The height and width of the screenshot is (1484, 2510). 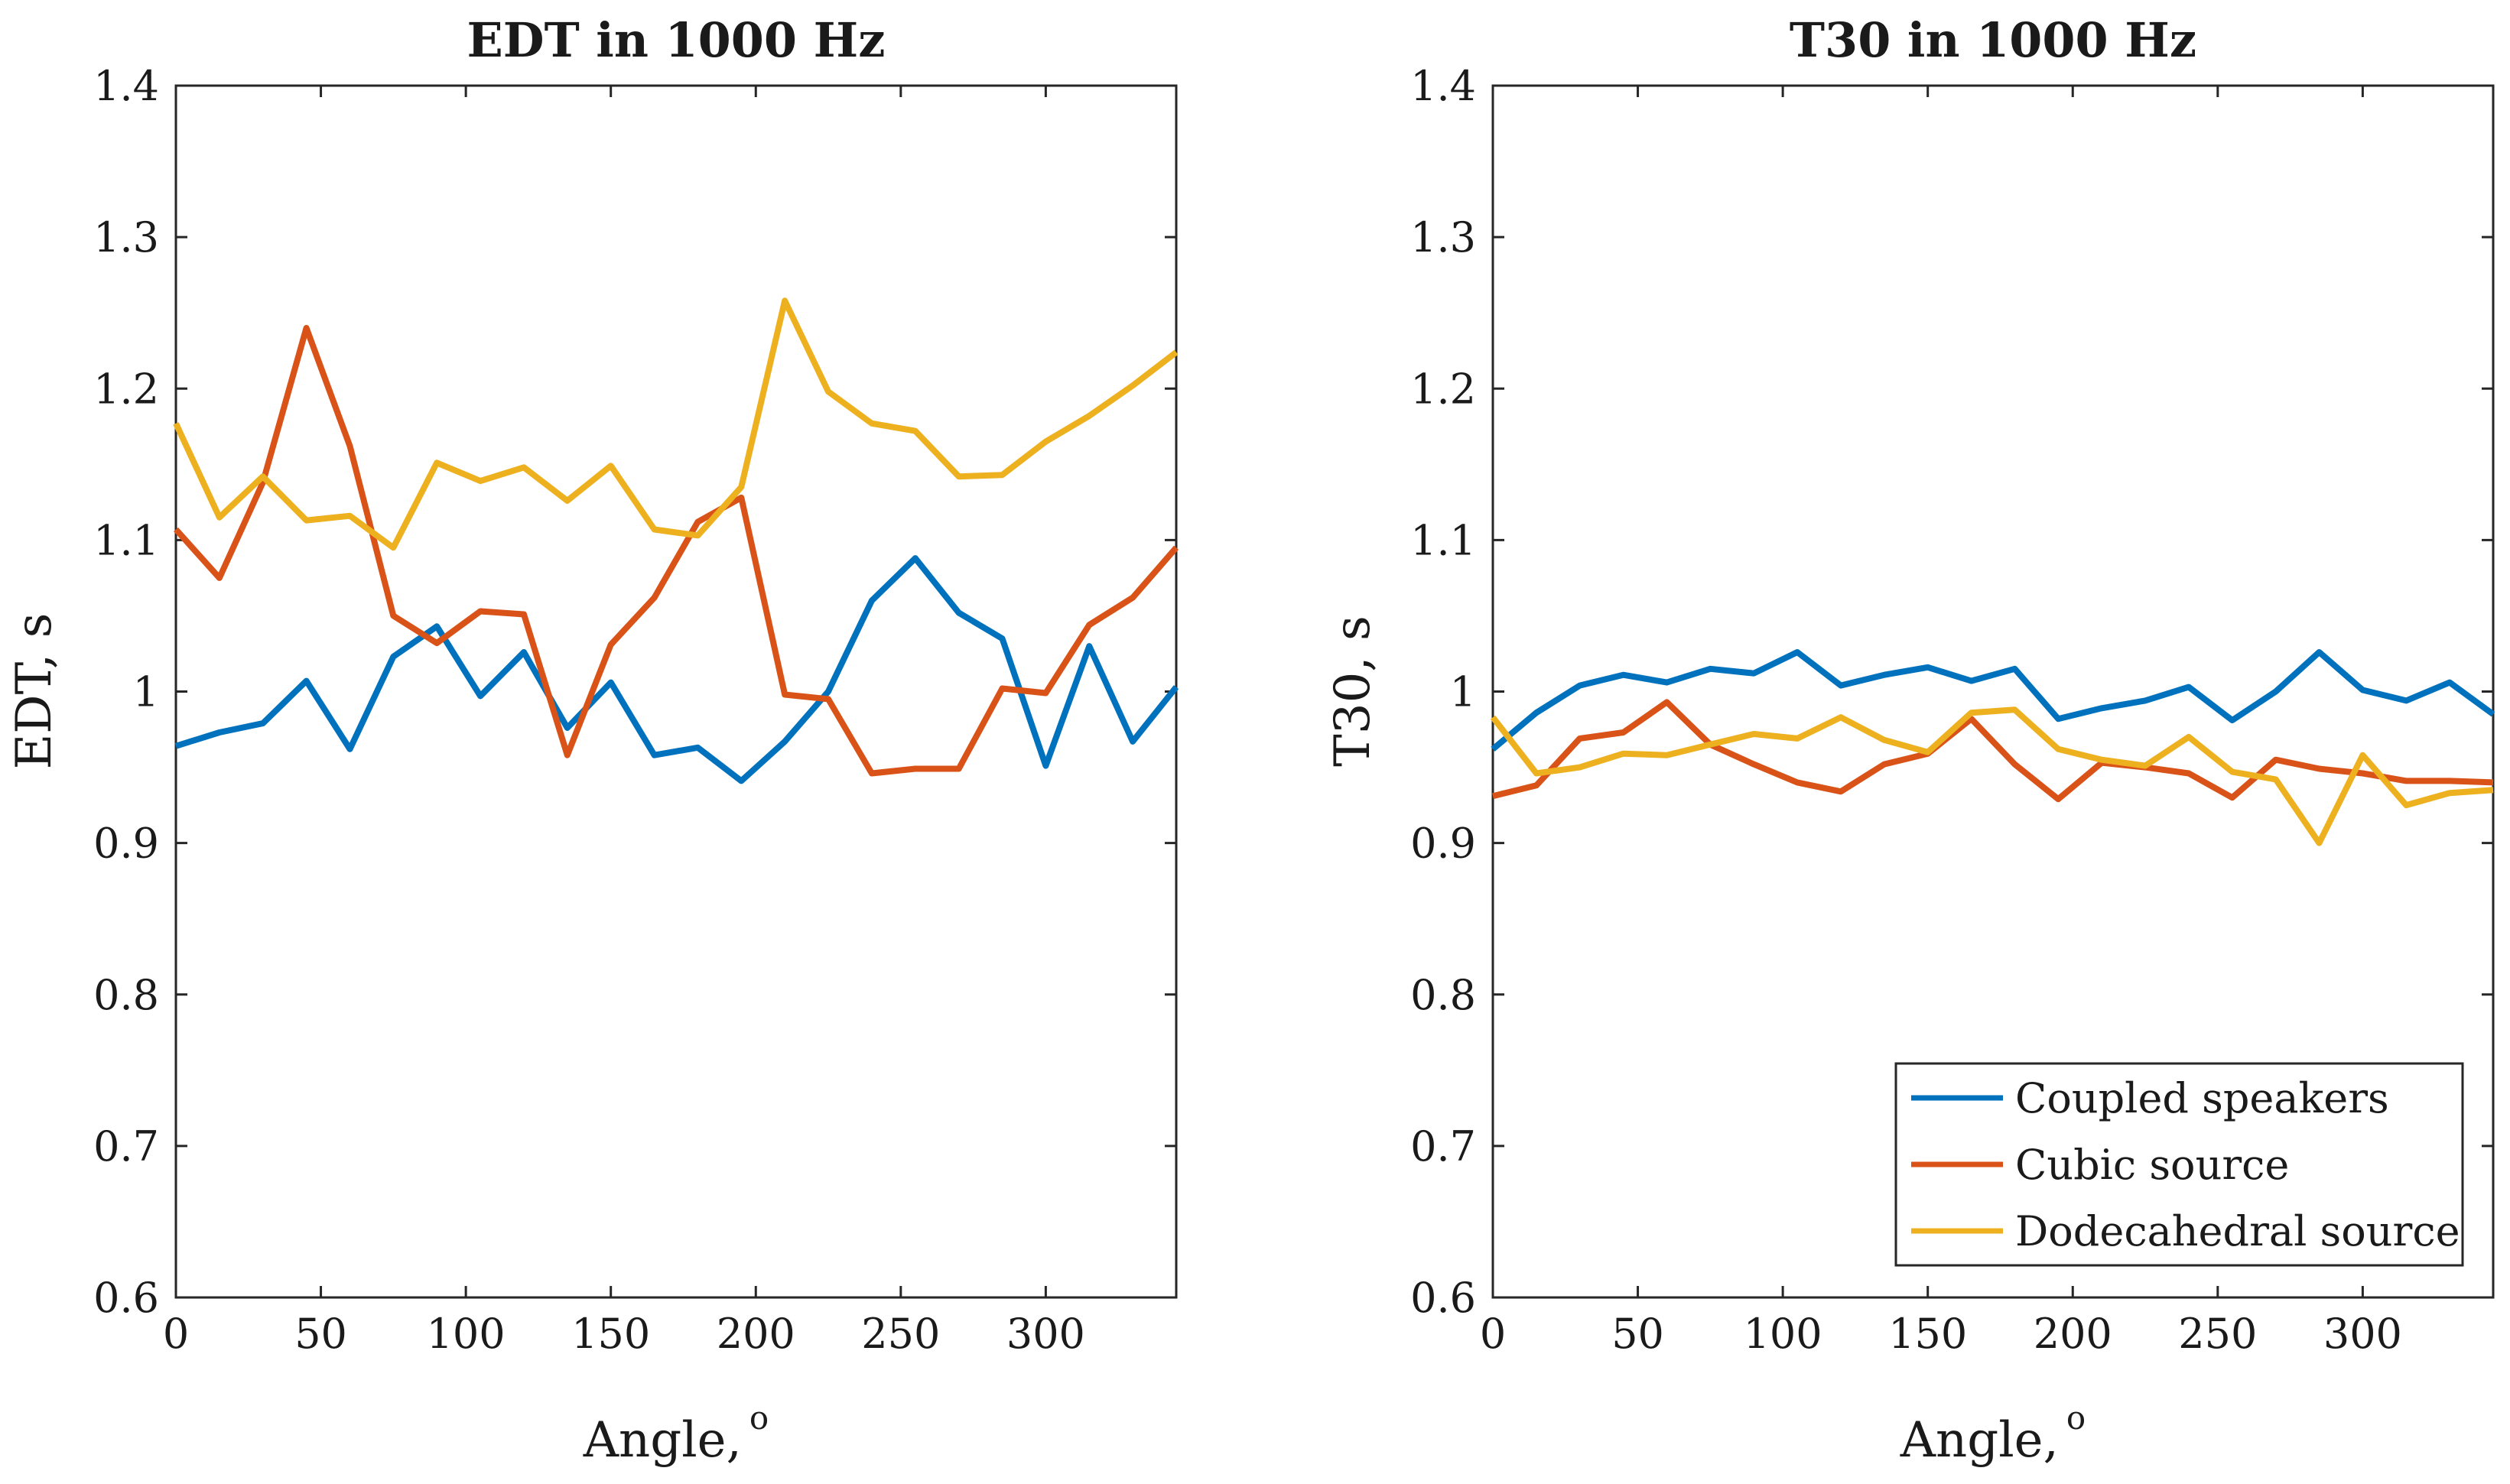 I want to click on y-axis-label: EDT, s, so click(x=35, y=691).